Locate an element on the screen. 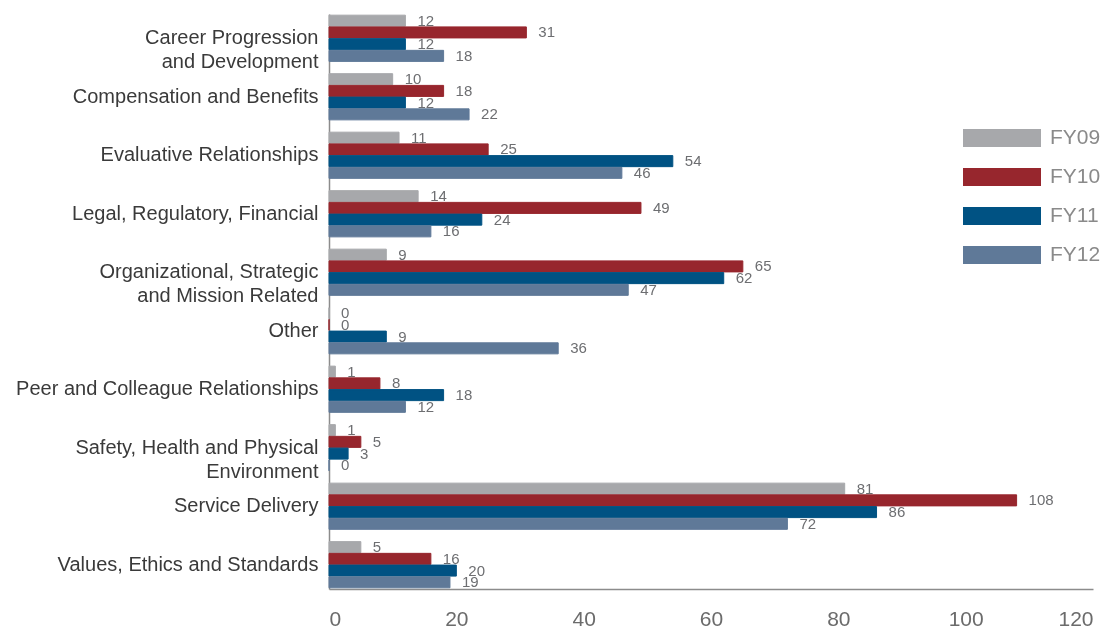 The width and height of the screenshot is (1114, 627). data-label: 62 is located at coordinates (744, 278).